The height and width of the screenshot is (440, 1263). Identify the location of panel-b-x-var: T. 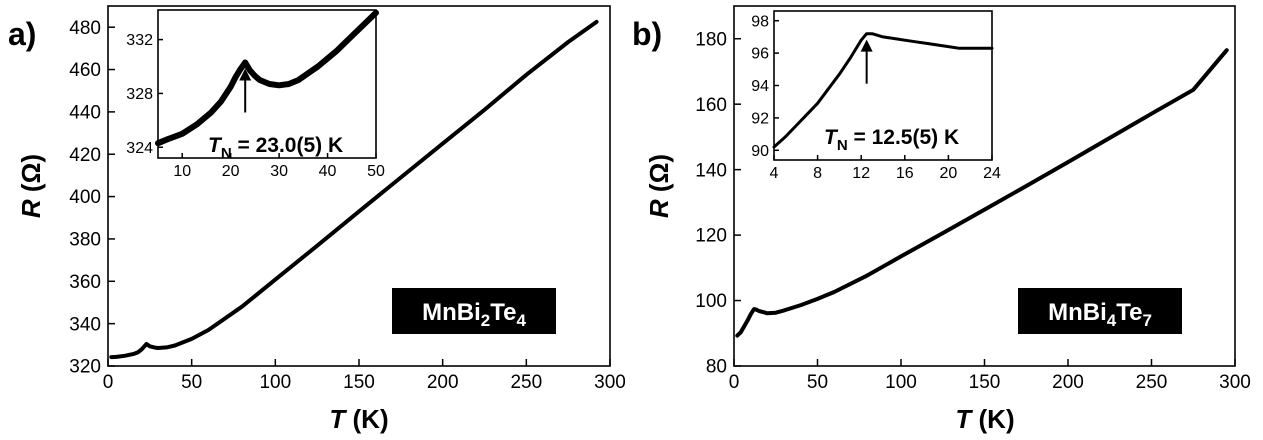
(964, 419).